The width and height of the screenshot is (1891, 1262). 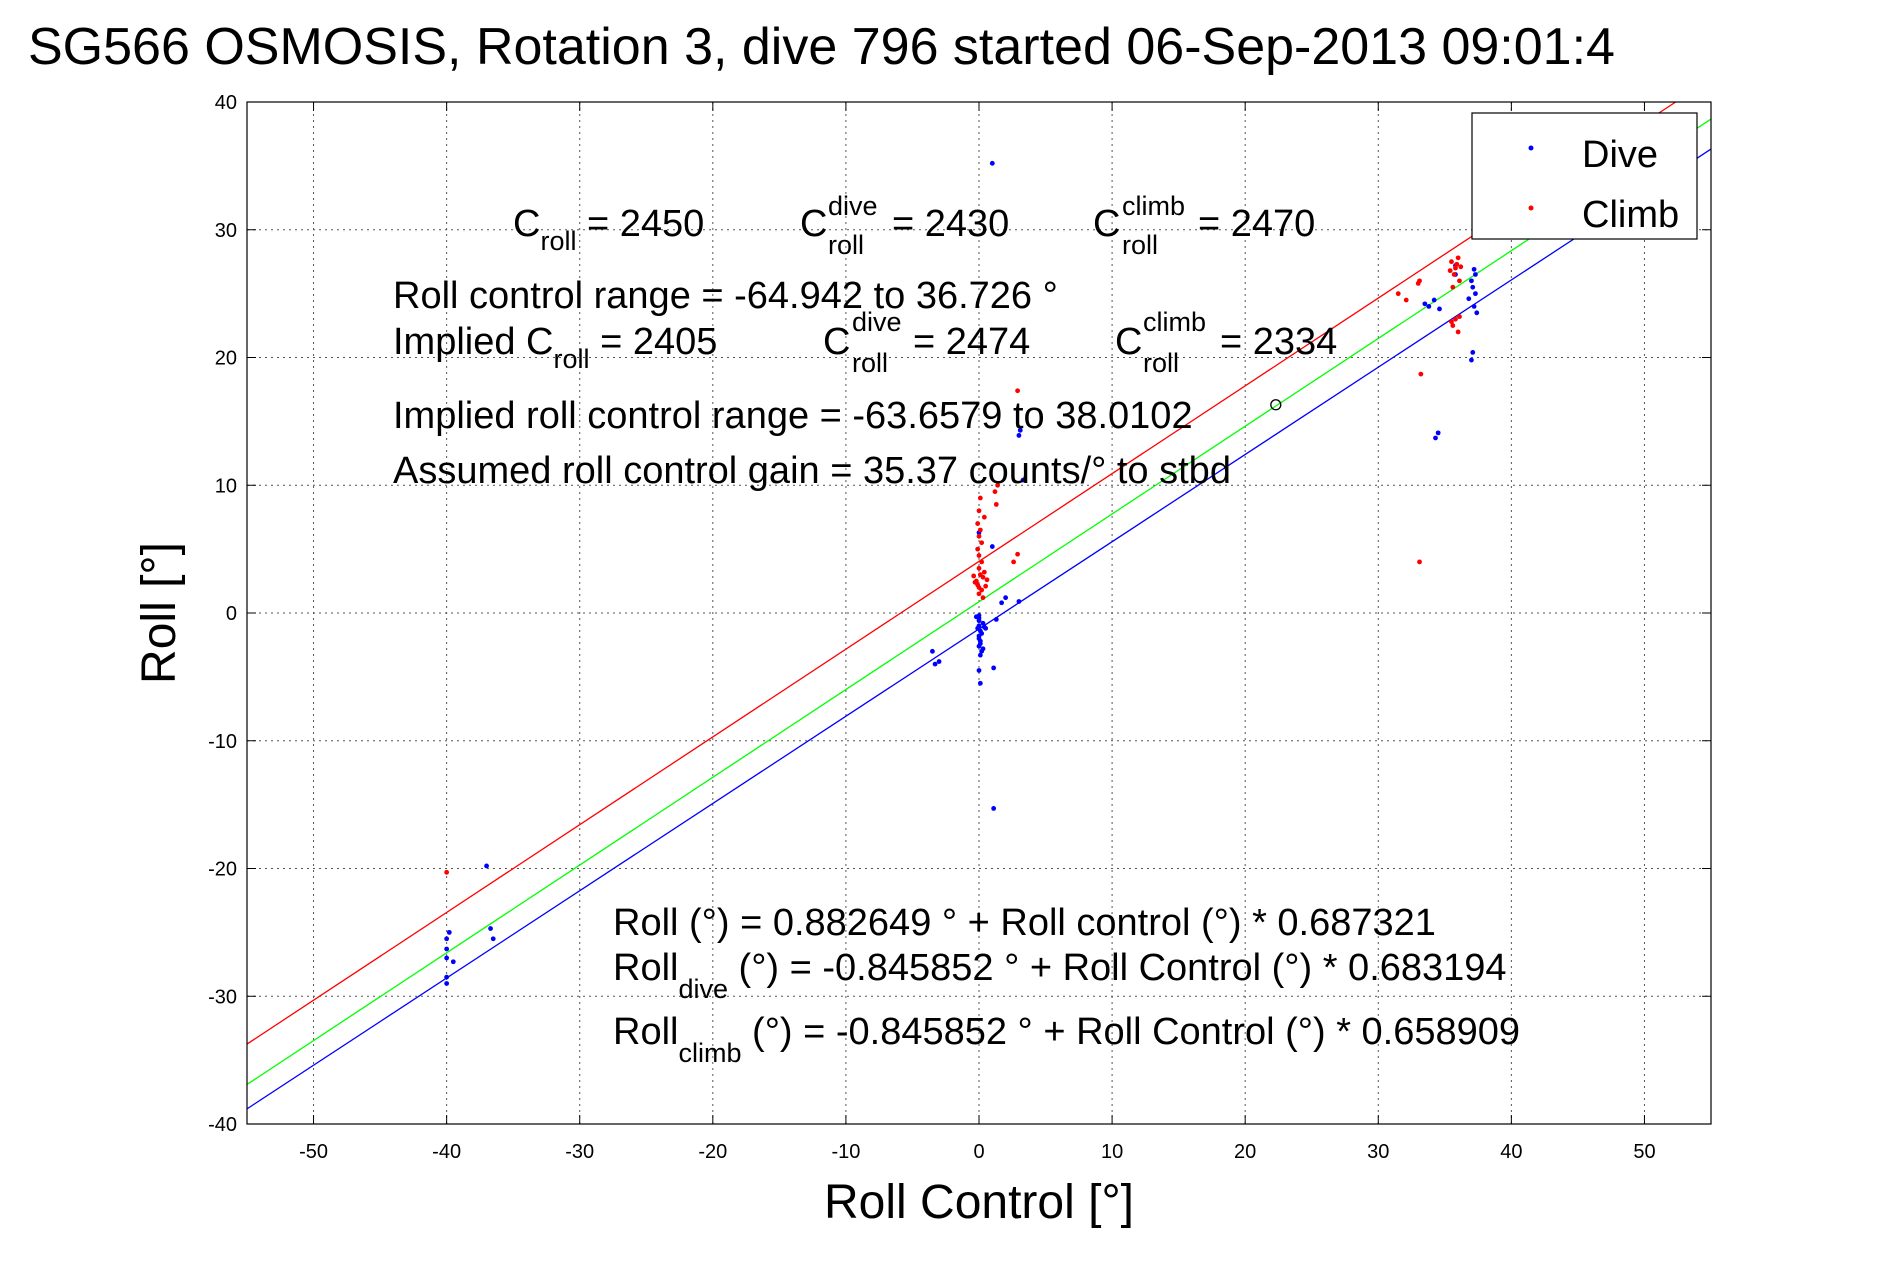 I want to click on x-tick-label: 0, so click(x=978, y=1152).